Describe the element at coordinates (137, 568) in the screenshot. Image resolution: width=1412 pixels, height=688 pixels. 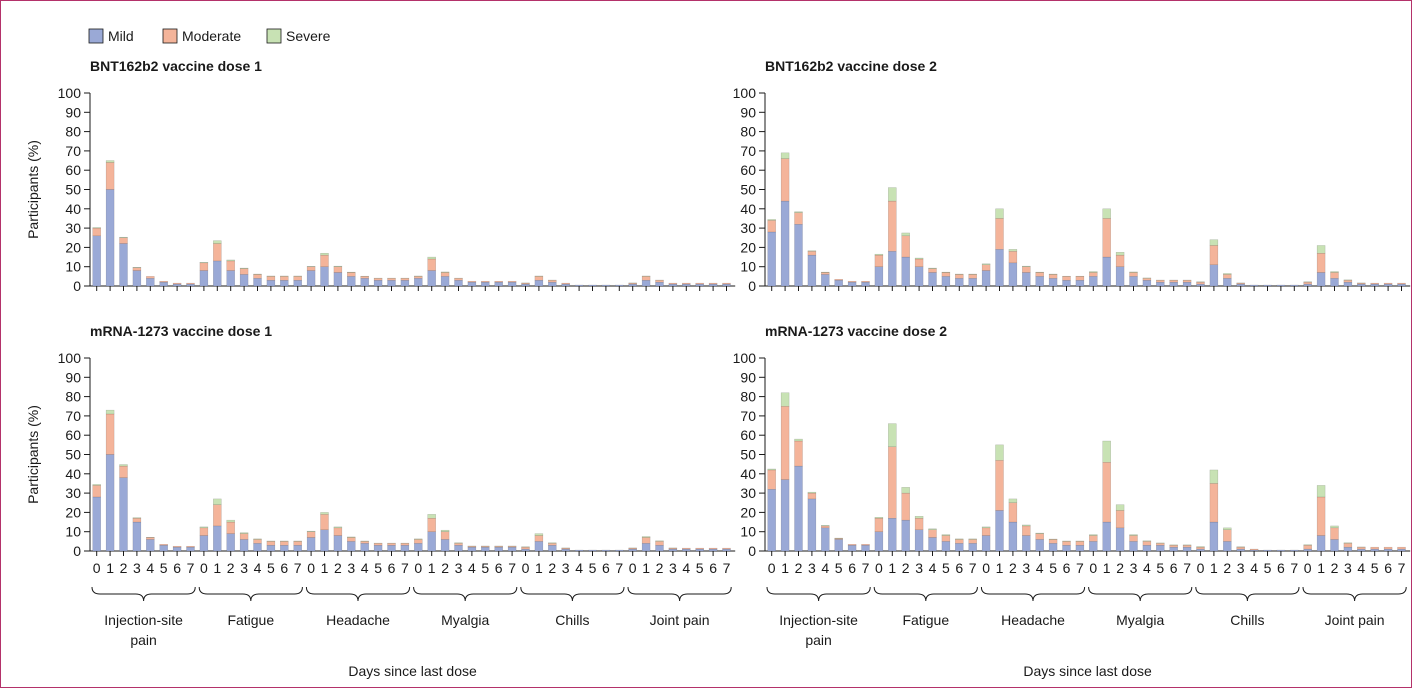
I see `x-tick-label: 3` at that location.